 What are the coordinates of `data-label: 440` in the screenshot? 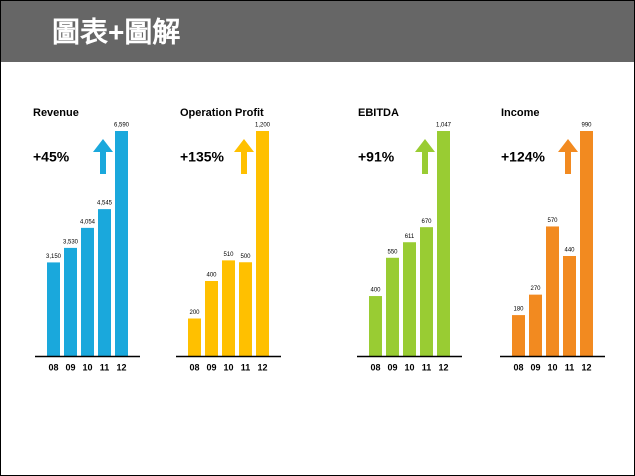 It's located at (569, 251).